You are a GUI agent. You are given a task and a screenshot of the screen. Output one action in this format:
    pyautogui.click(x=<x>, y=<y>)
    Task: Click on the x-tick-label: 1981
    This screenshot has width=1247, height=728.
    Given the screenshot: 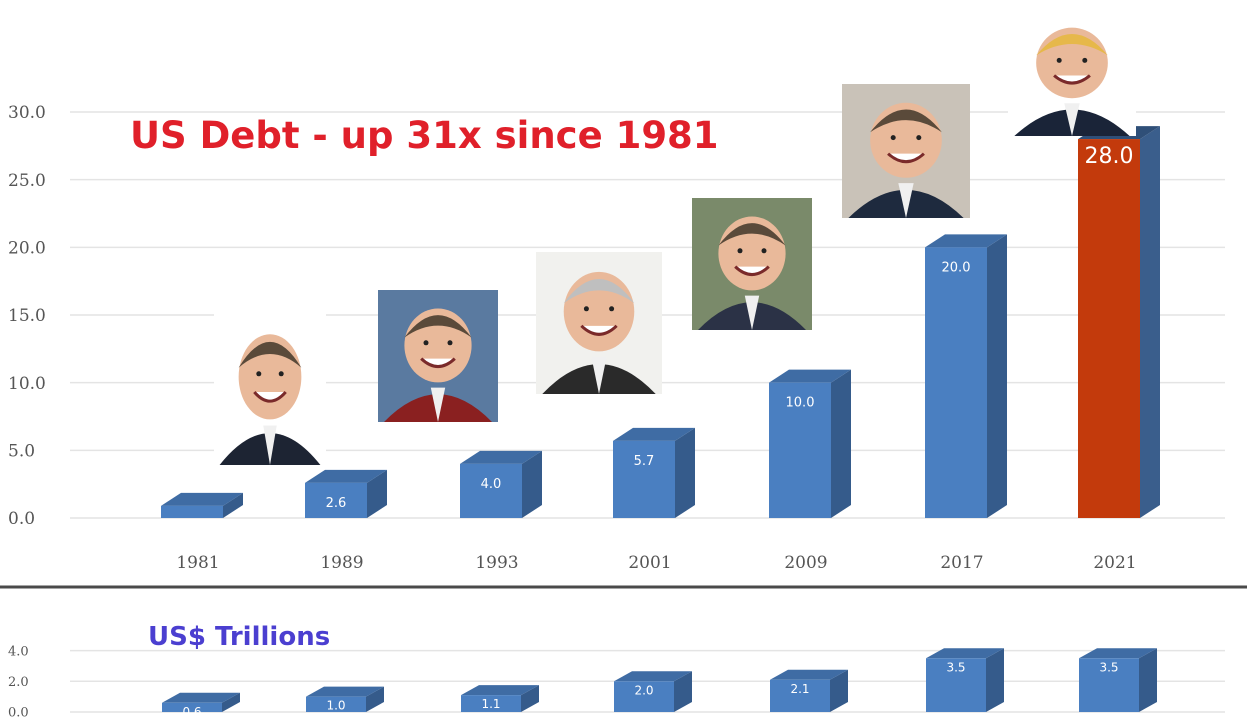 What is the action you would take?
    pyautogui.click(x=197, y=563)
    